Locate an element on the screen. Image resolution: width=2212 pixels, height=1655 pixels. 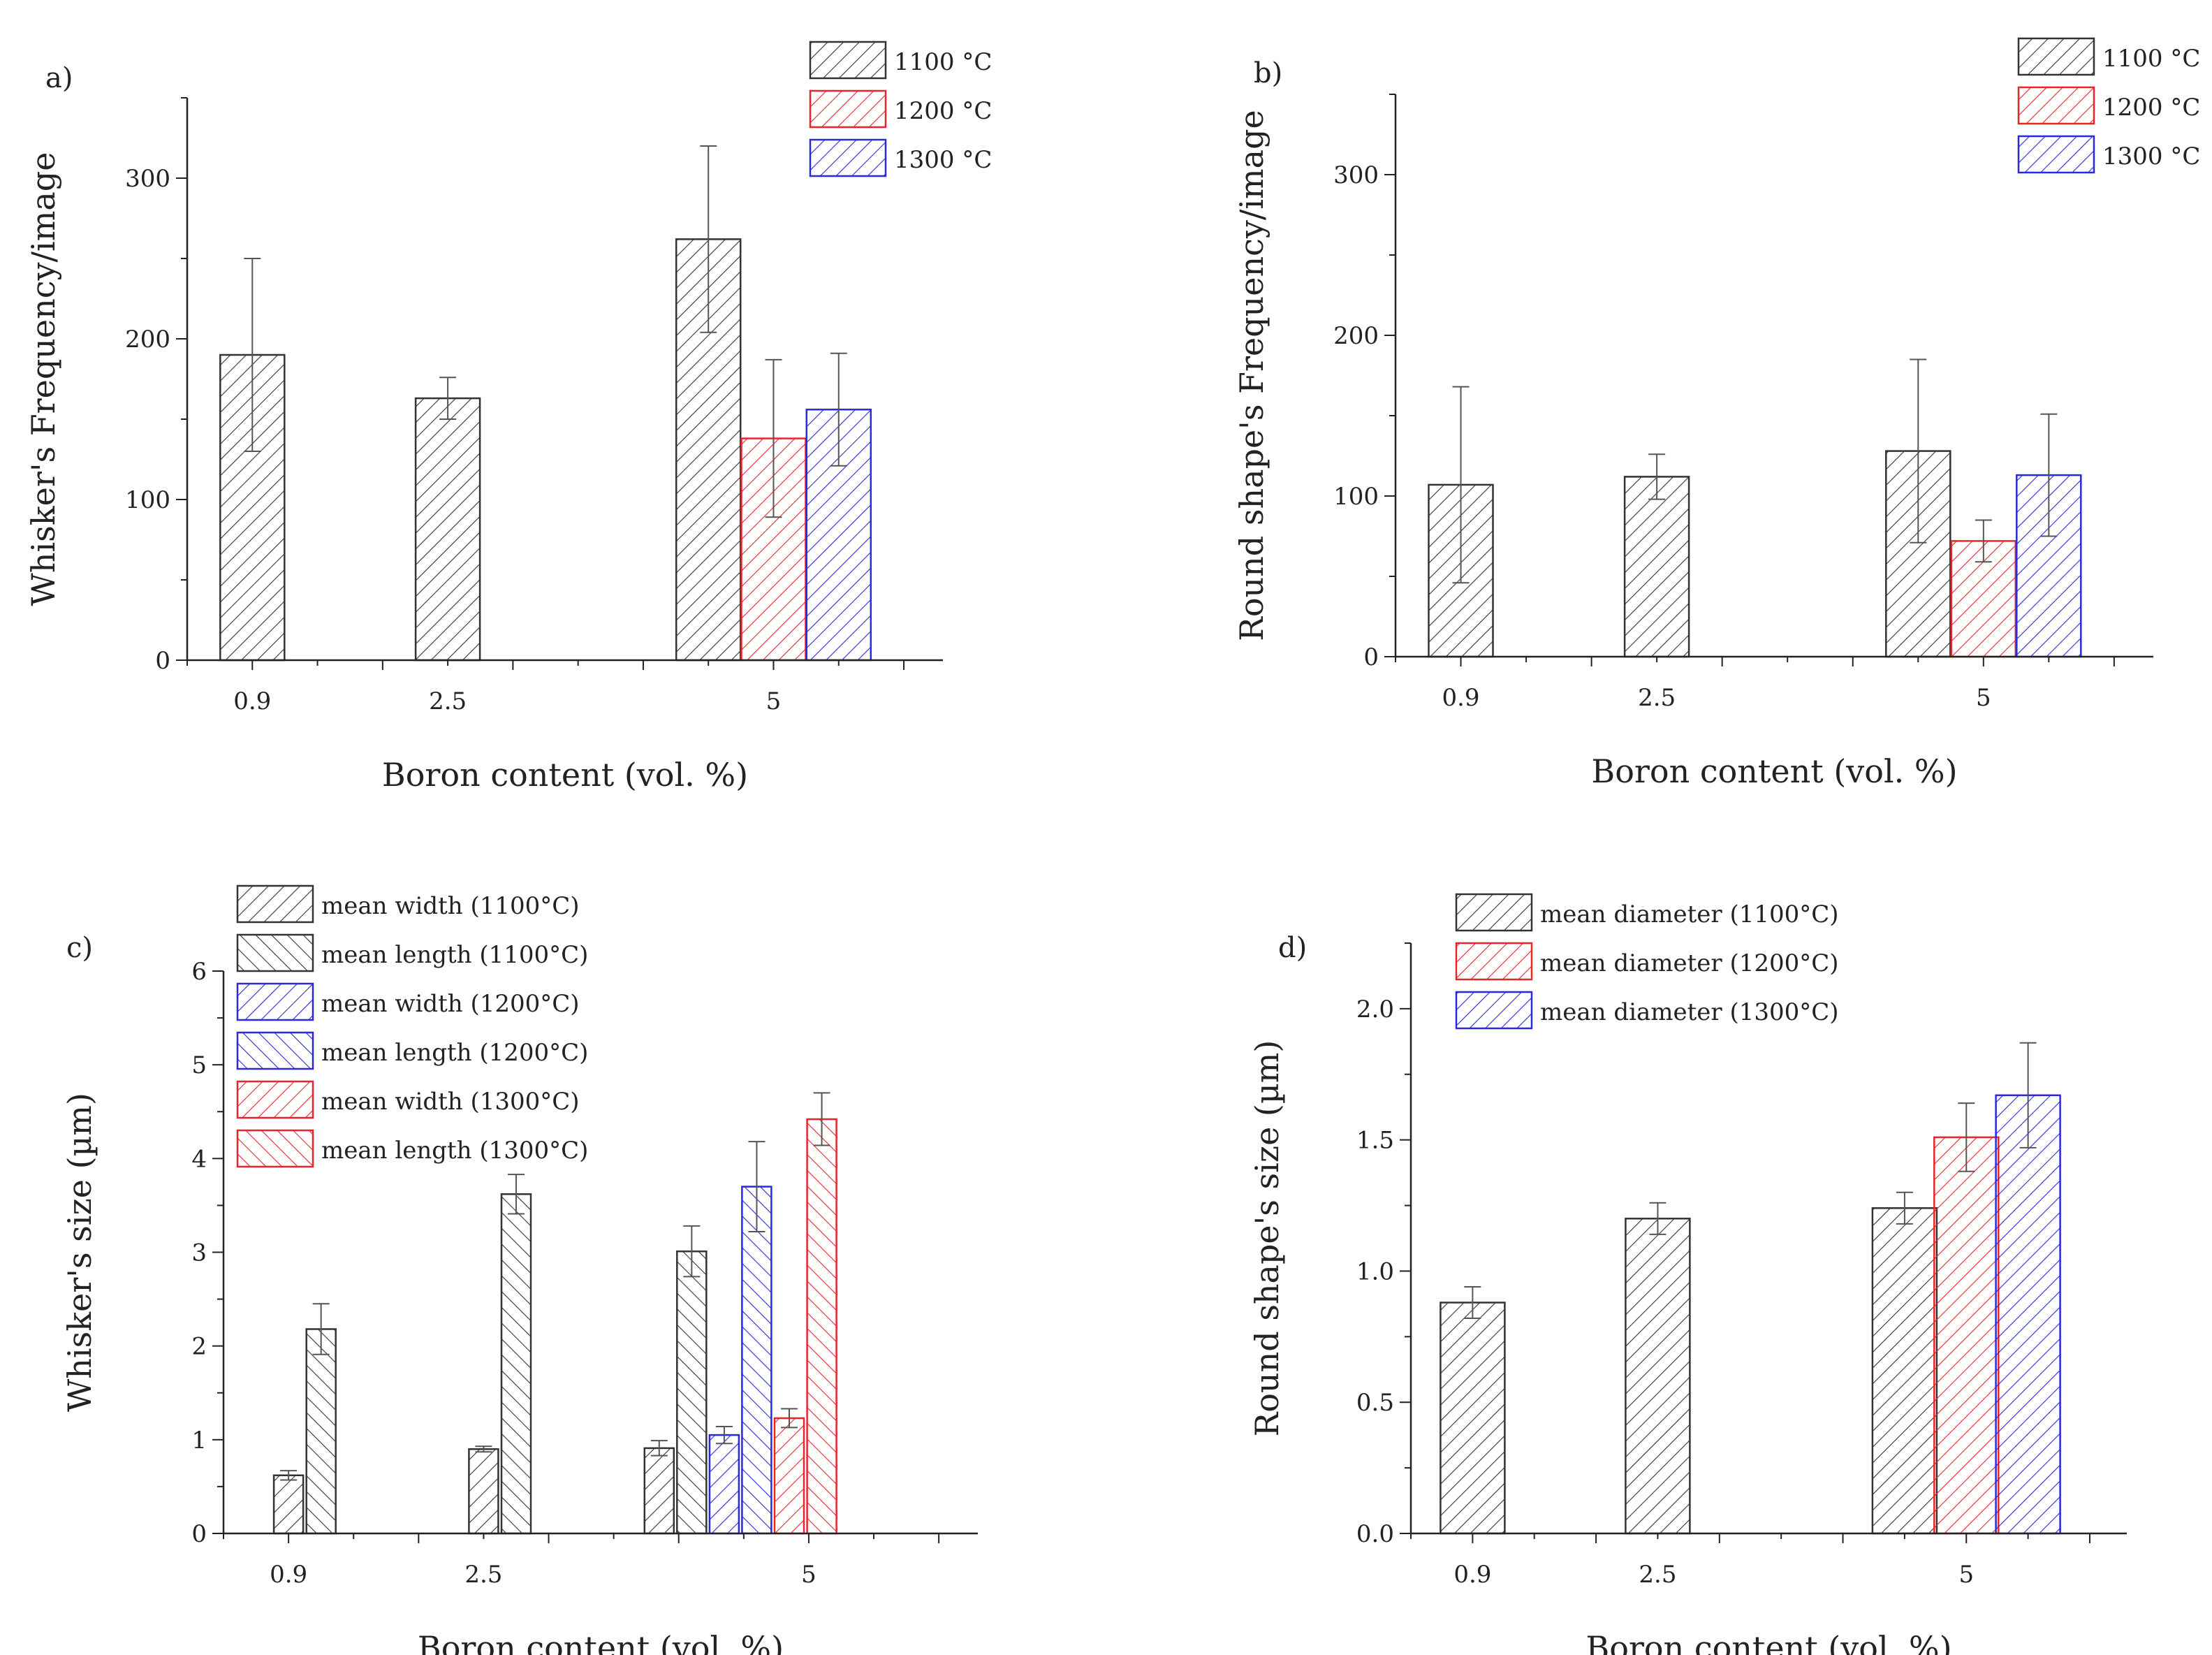
y-tick-label: 0.5 is located at coordinates (1375, 1403).